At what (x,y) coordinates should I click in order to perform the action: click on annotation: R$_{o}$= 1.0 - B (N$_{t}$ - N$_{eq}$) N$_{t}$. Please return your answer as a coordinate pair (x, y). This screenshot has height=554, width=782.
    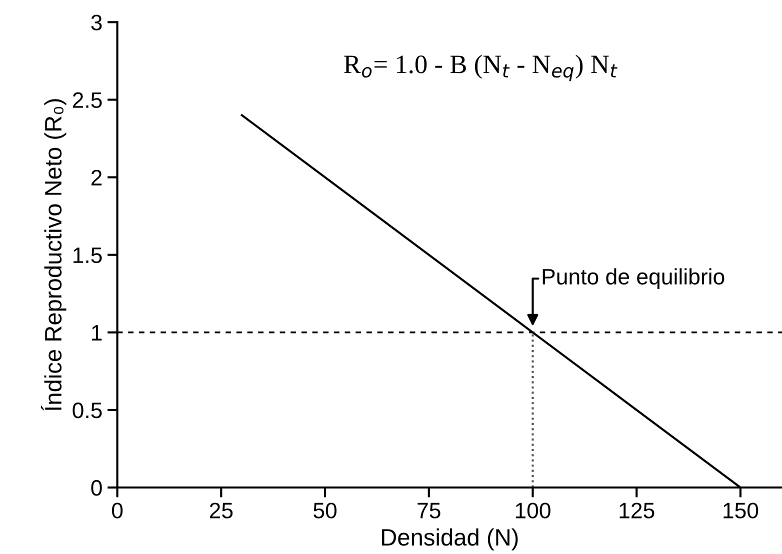
    Looking at the image, I should click on (481, 68).